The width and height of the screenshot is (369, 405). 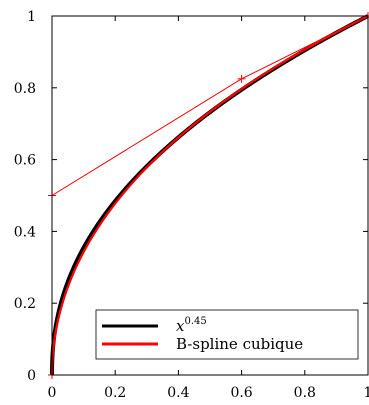 What do you see at coordinates (366, 393) in the screenshot?
I see `x-tick-label-5: 1` at bounding box center [366, 393].